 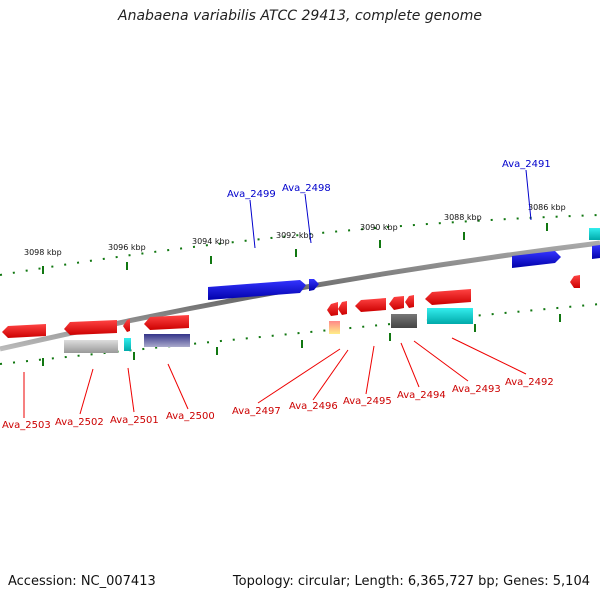 I want to click on ruler-major-ticks, so click(x=295, y=248).